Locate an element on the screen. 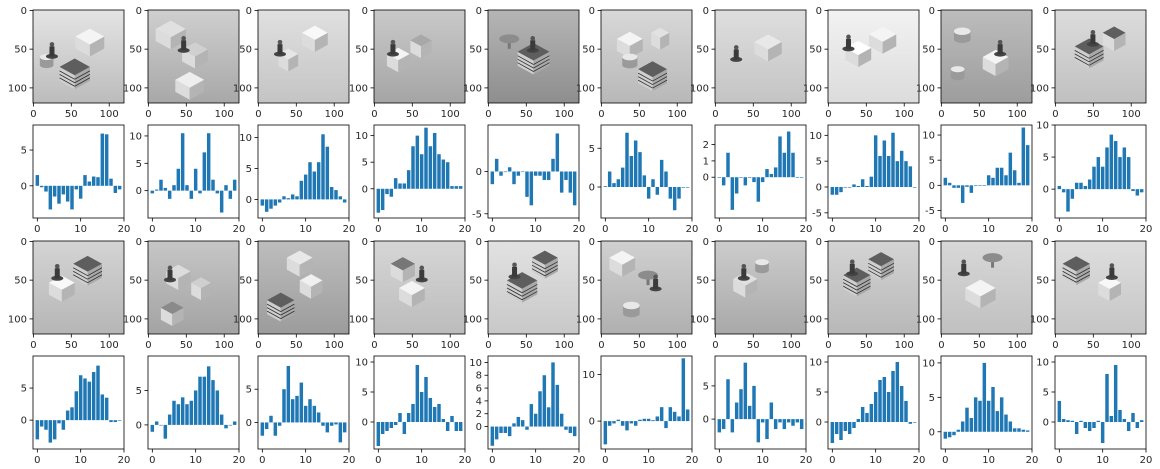 Image resolution: width=1160 pixels, height=469 pixels. bar-panel-1-1: 0 10 20 0 5 10 is located at coordinates (187, 179).